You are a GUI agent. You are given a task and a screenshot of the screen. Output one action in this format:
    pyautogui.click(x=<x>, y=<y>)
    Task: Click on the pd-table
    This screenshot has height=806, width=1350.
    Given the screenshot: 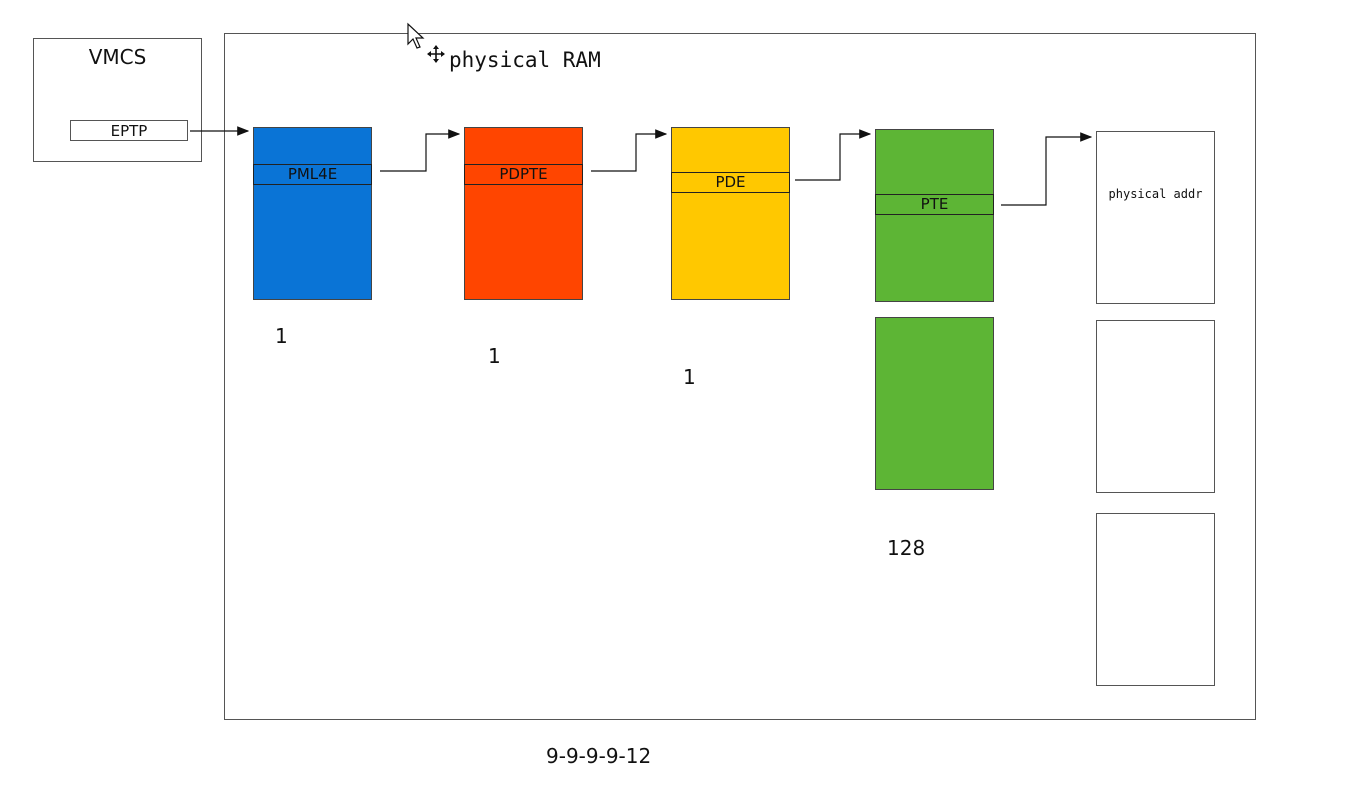 What is the action you would take?
    pyautogui.click(x=730, y=213)
    